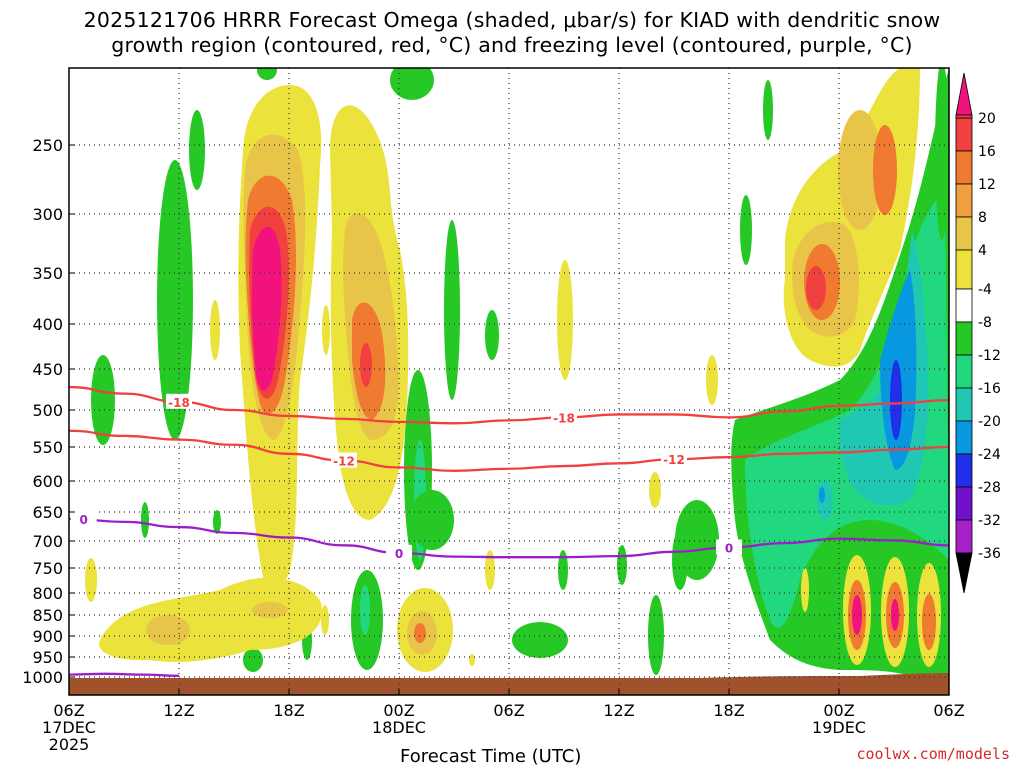 The image size is (1024, 768). What do you see at coordinates (839, 727) in the screenshot?
I see `x-tick-date: 19DEC` at bounding box center [839, 727].